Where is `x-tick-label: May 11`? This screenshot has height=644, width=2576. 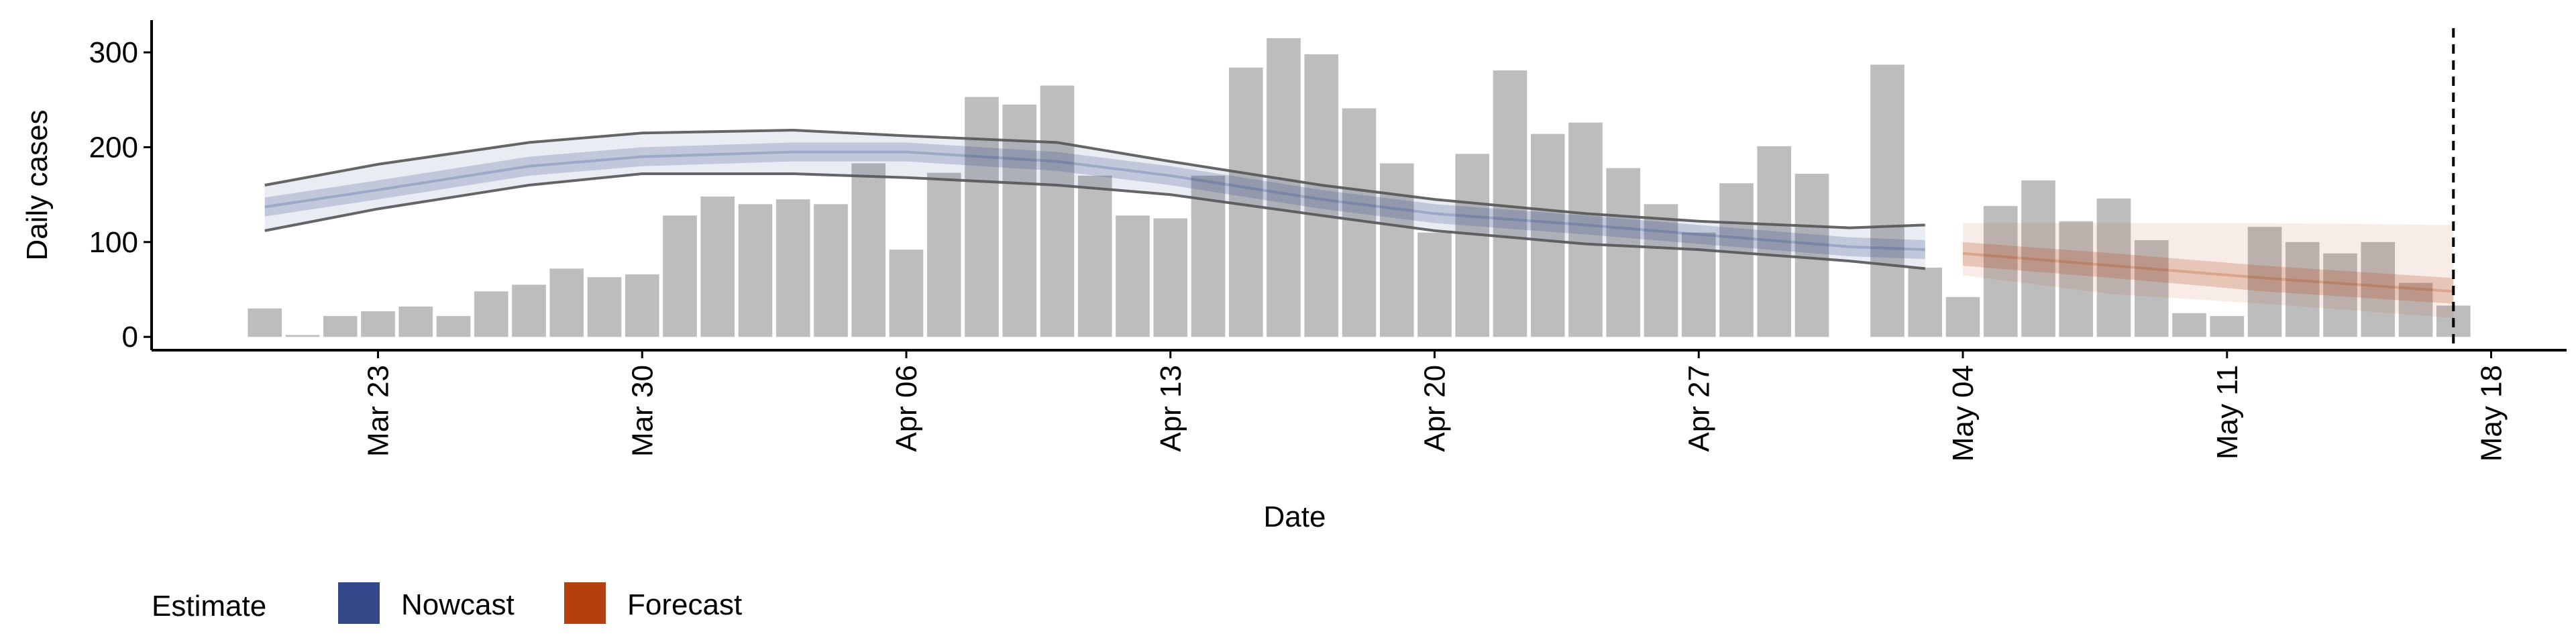 x-tick-label: May 11 is located at coordinates (2227, 412).